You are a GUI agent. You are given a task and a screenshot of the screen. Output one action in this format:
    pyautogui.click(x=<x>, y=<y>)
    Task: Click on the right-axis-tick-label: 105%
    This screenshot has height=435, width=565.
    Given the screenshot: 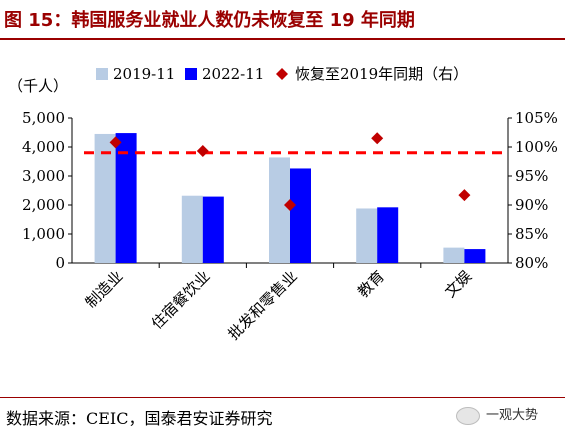 What is the action you would take?
    pyautogui.click(x=536, y=118)
    